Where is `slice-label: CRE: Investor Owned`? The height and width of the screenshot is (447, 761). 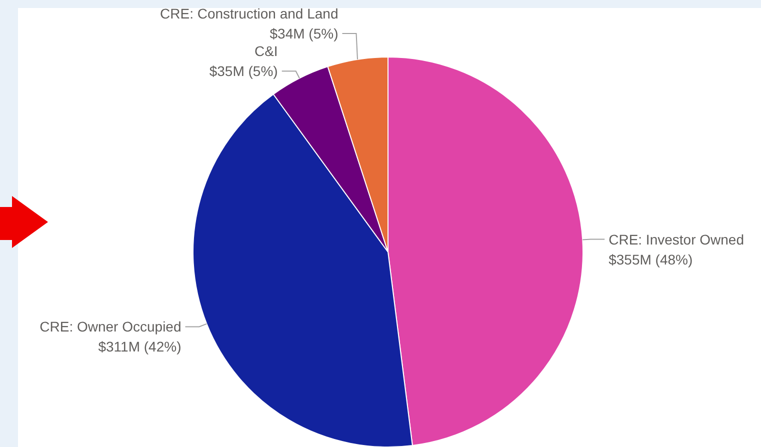 slice-label: CRE: Investor Owned is located at coordinates (676, 239).